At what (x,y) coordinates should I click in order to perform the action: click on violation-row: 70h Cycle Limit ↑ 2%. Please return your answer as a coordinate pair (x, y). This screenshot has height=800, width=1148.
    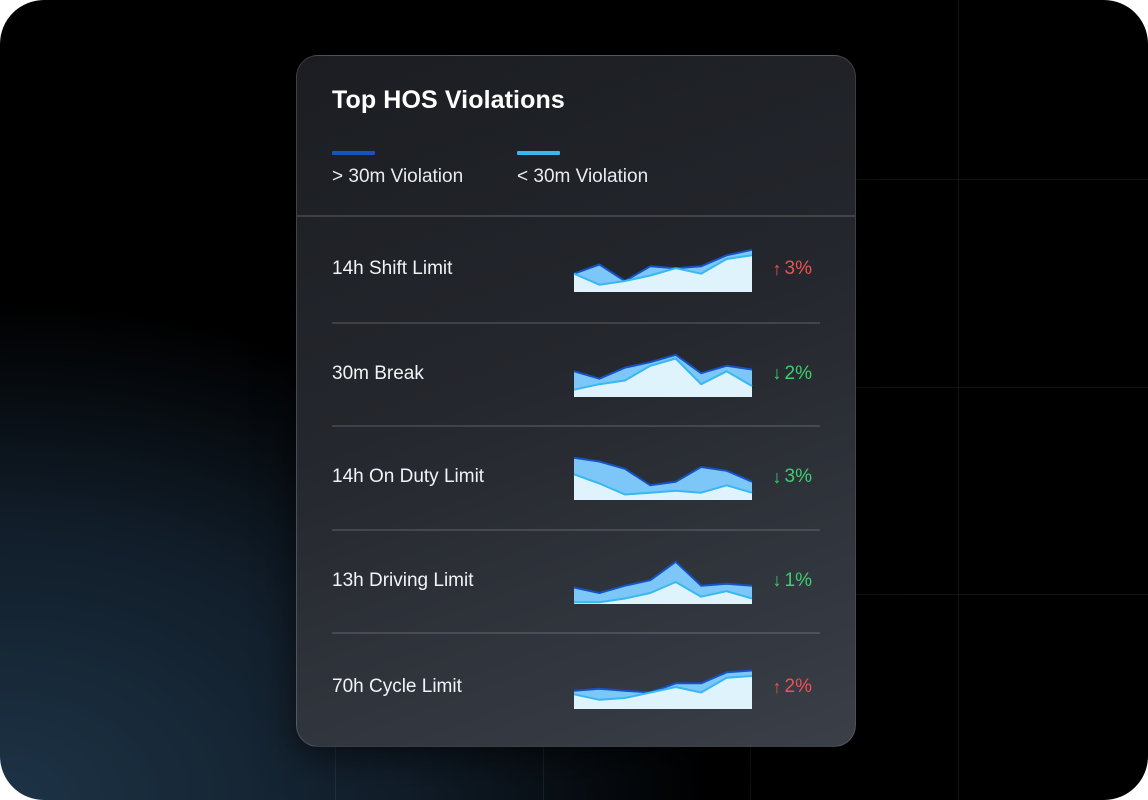
    Looking at the image, I should click on (576, 687).